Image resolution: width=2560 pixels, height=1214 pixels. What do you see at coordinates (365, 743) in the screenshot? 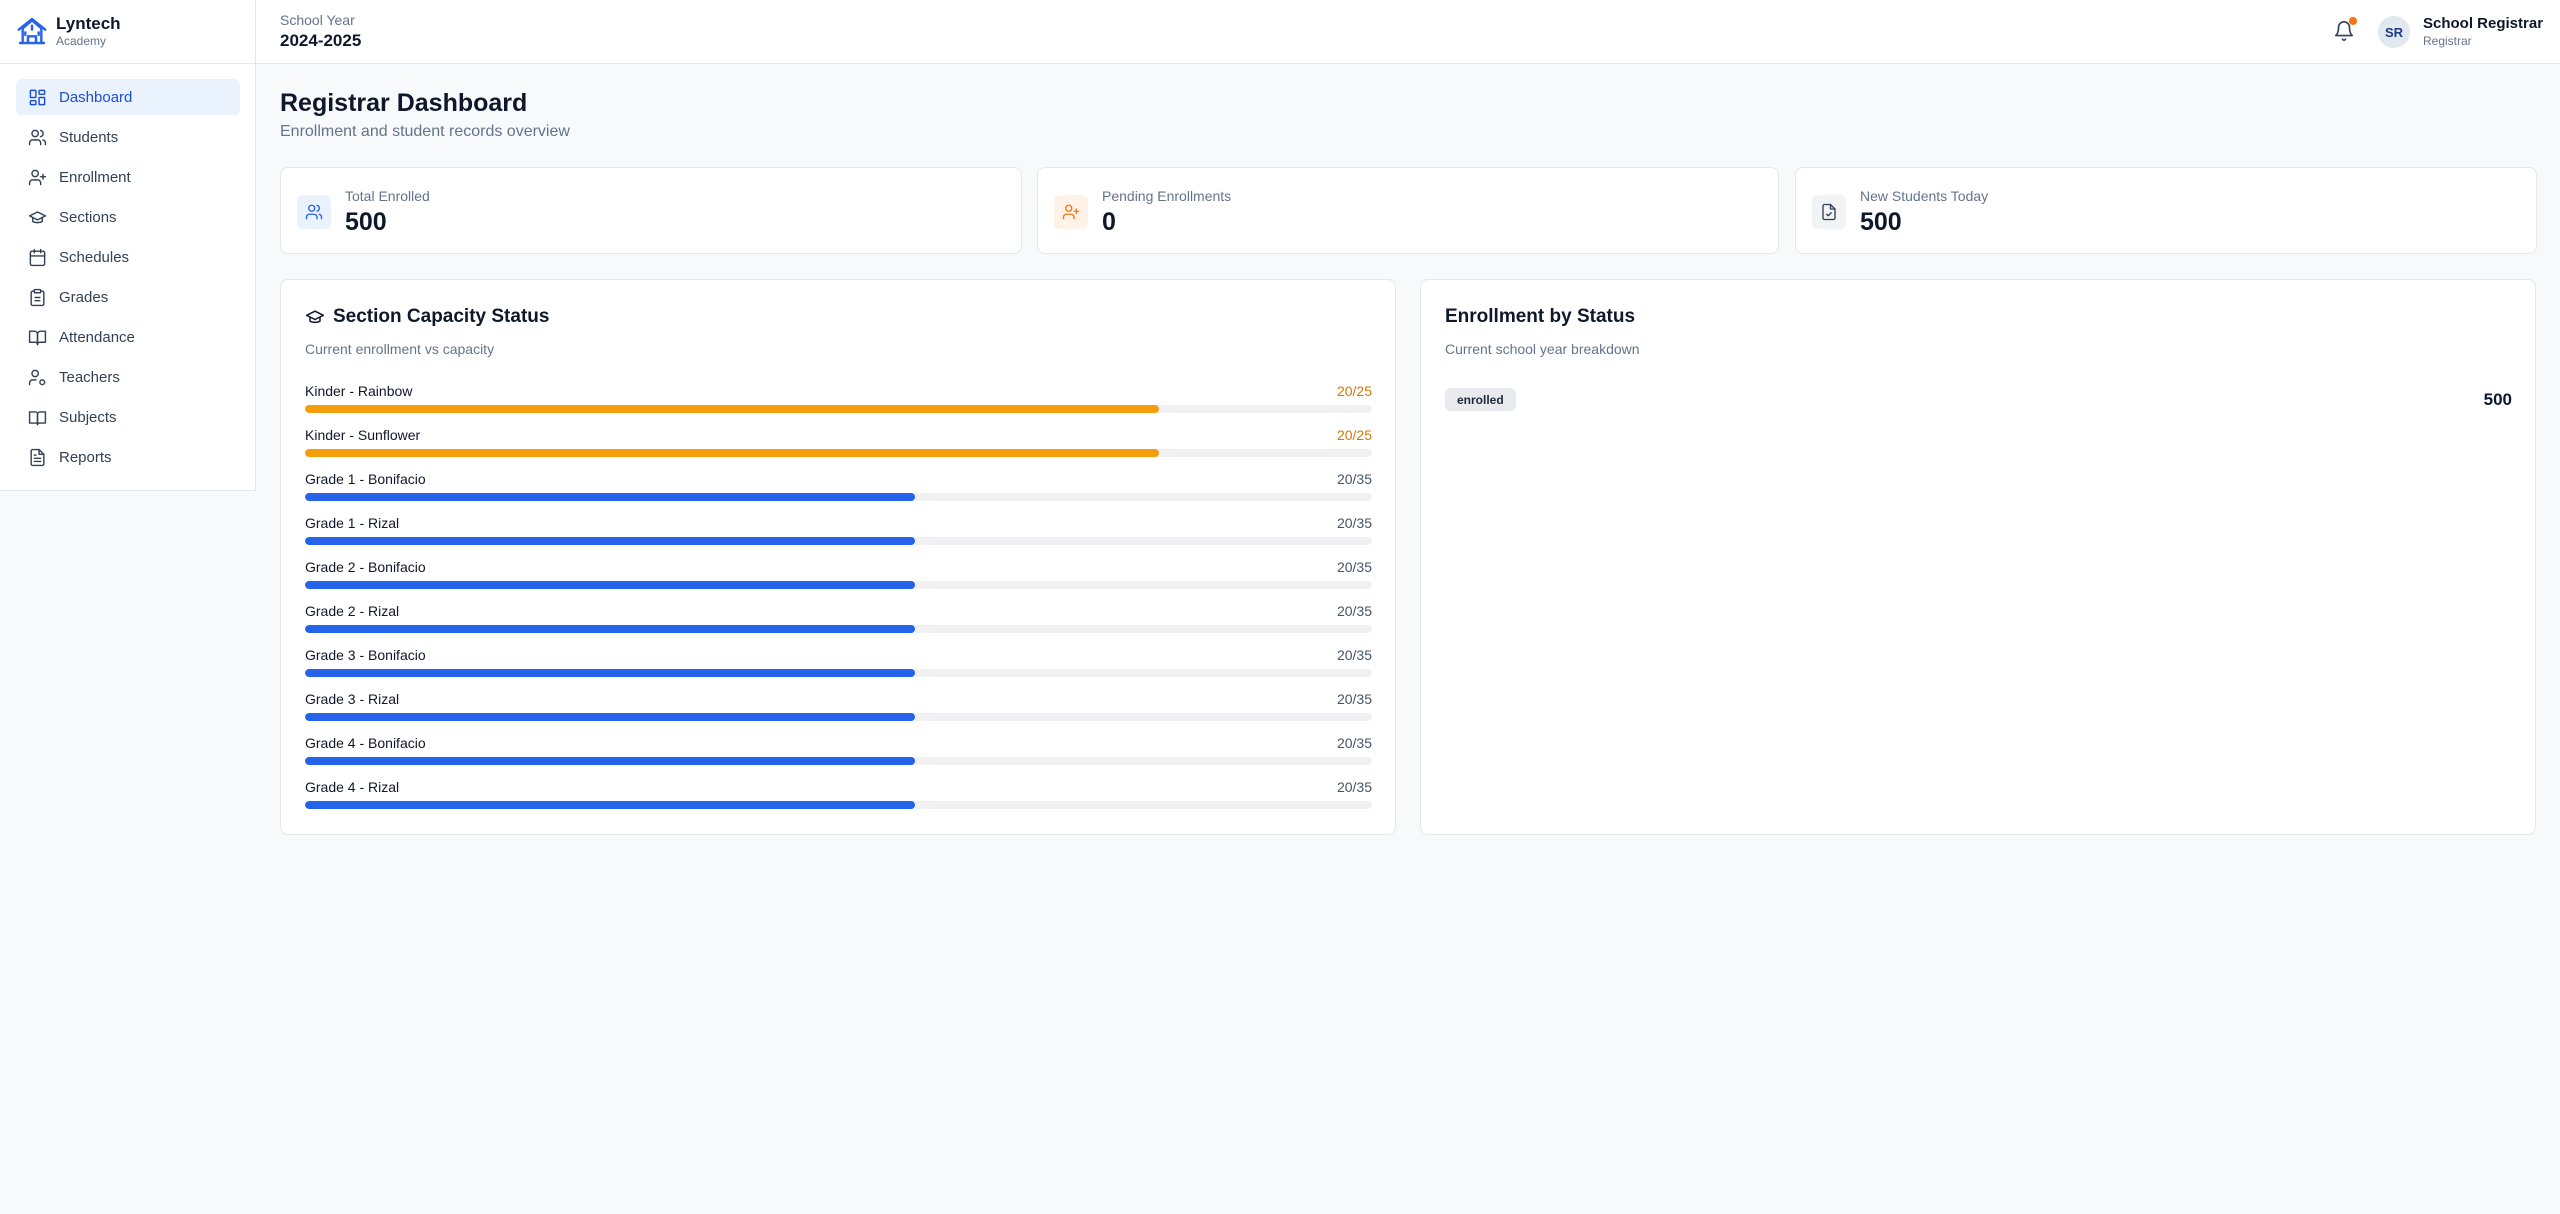
I see `section-name: Grade 4 - Bonifacio` at bounding box center [365, 743].